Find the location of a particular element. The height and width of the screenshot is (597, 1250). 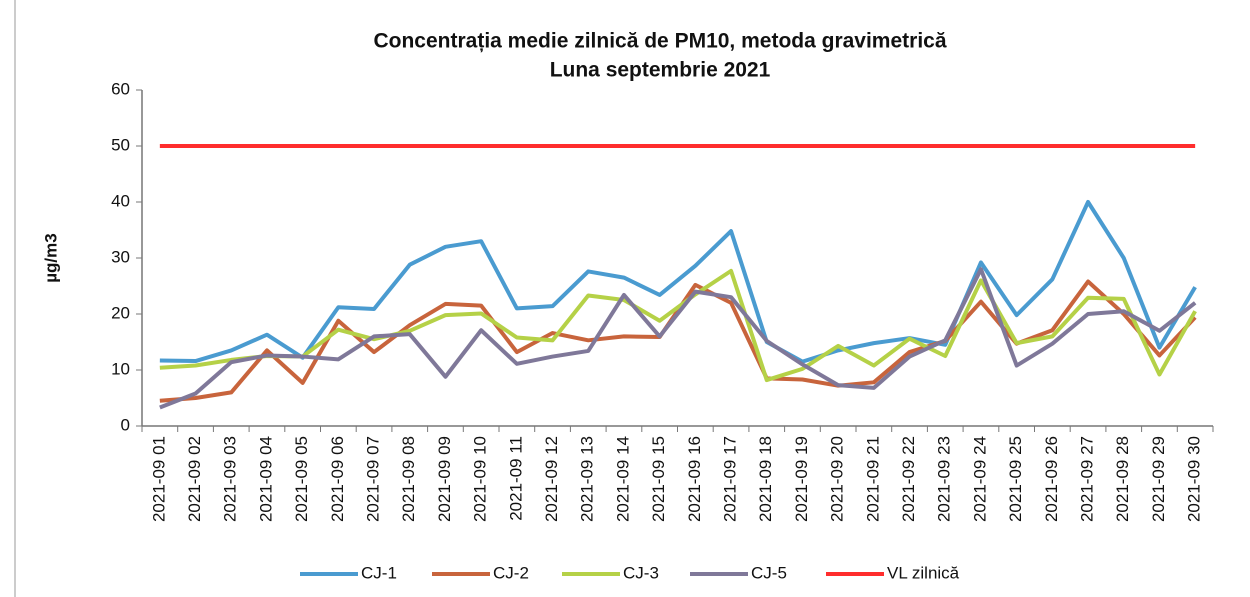

x-tick-label: 2021-09 03 is located at coordinates (230, 479).